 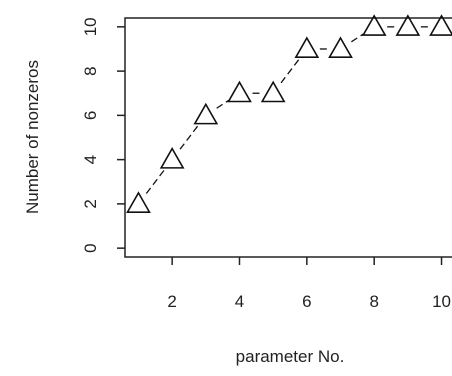 I want to click on x-tick-label-8: 8, so click(x=373, y=301).